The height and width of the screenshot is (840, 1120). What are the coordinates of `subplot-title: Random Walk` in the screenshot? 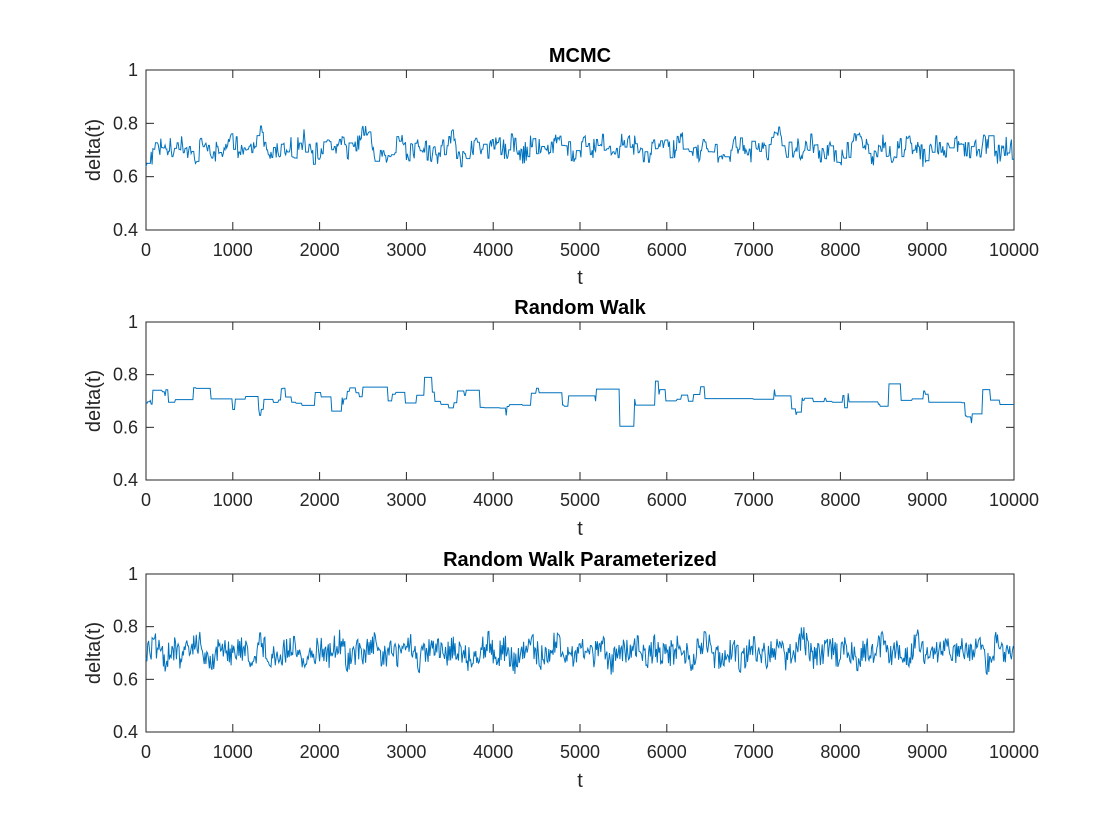 It's located at (580, 308).